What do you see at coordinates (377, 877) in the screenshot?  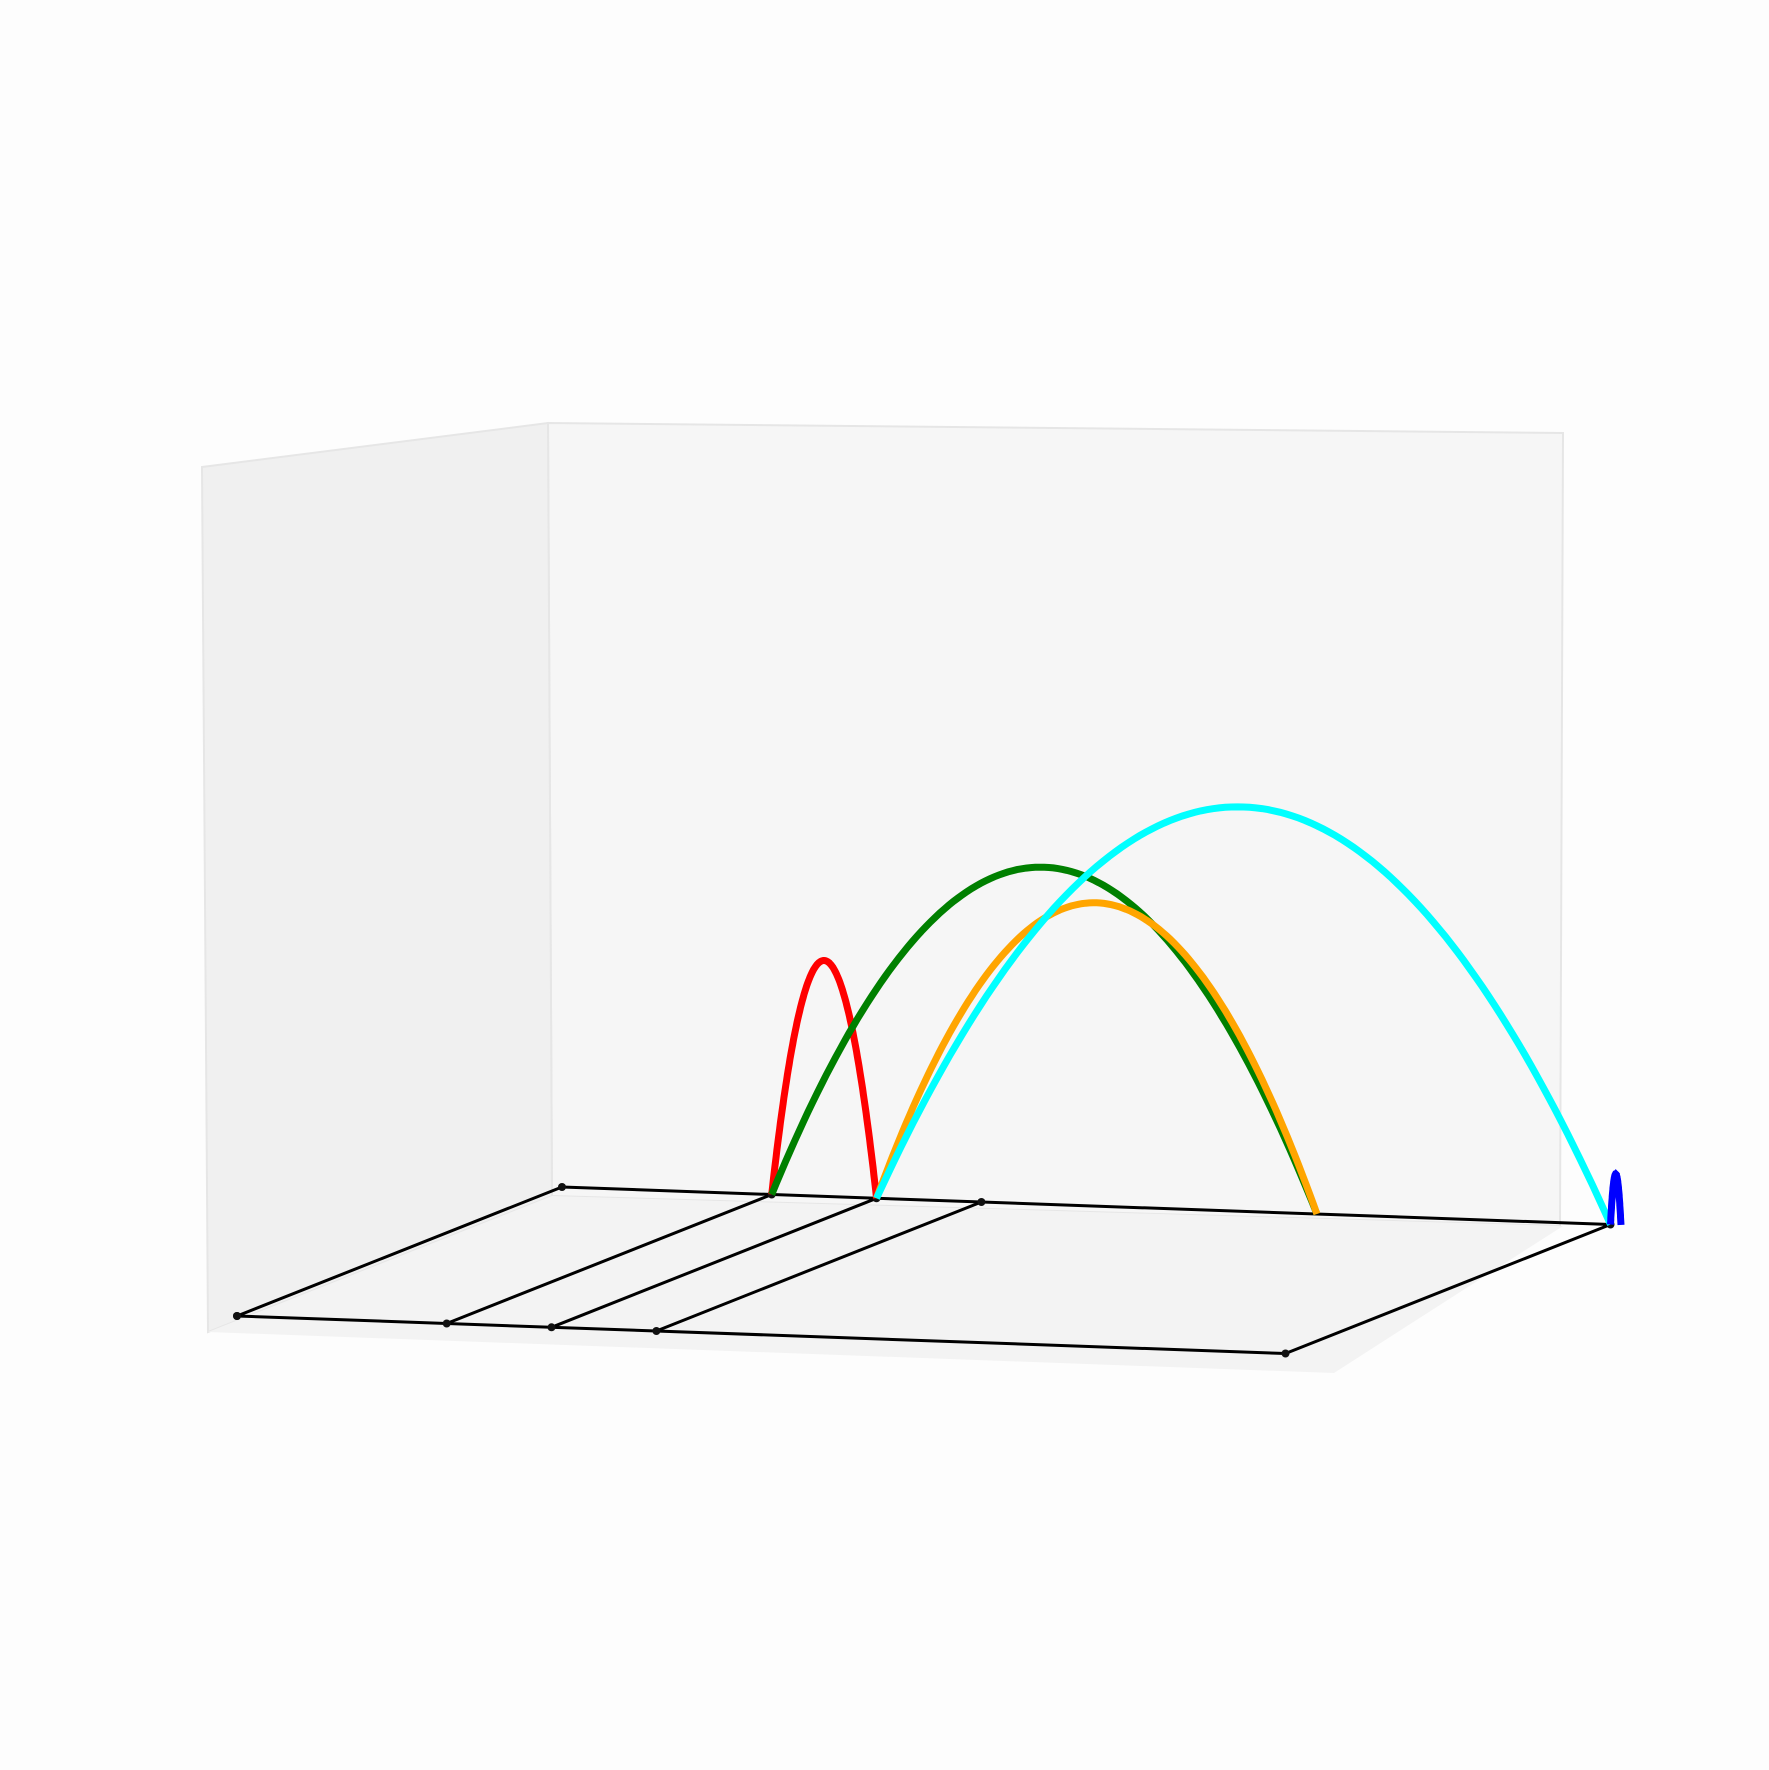 I see `left-pane` at bounding box center [377, 877].